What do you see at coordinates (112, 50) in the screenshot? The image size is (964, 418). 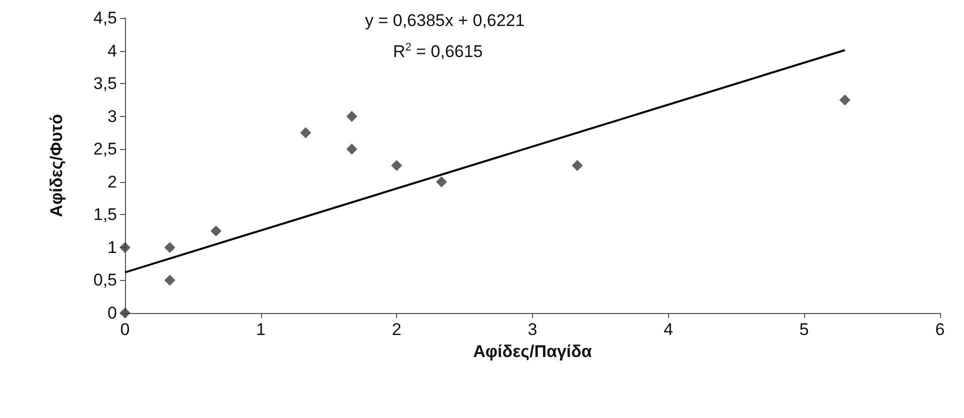 I see `y-tick-label: 4` at bounding box center [112, 50].